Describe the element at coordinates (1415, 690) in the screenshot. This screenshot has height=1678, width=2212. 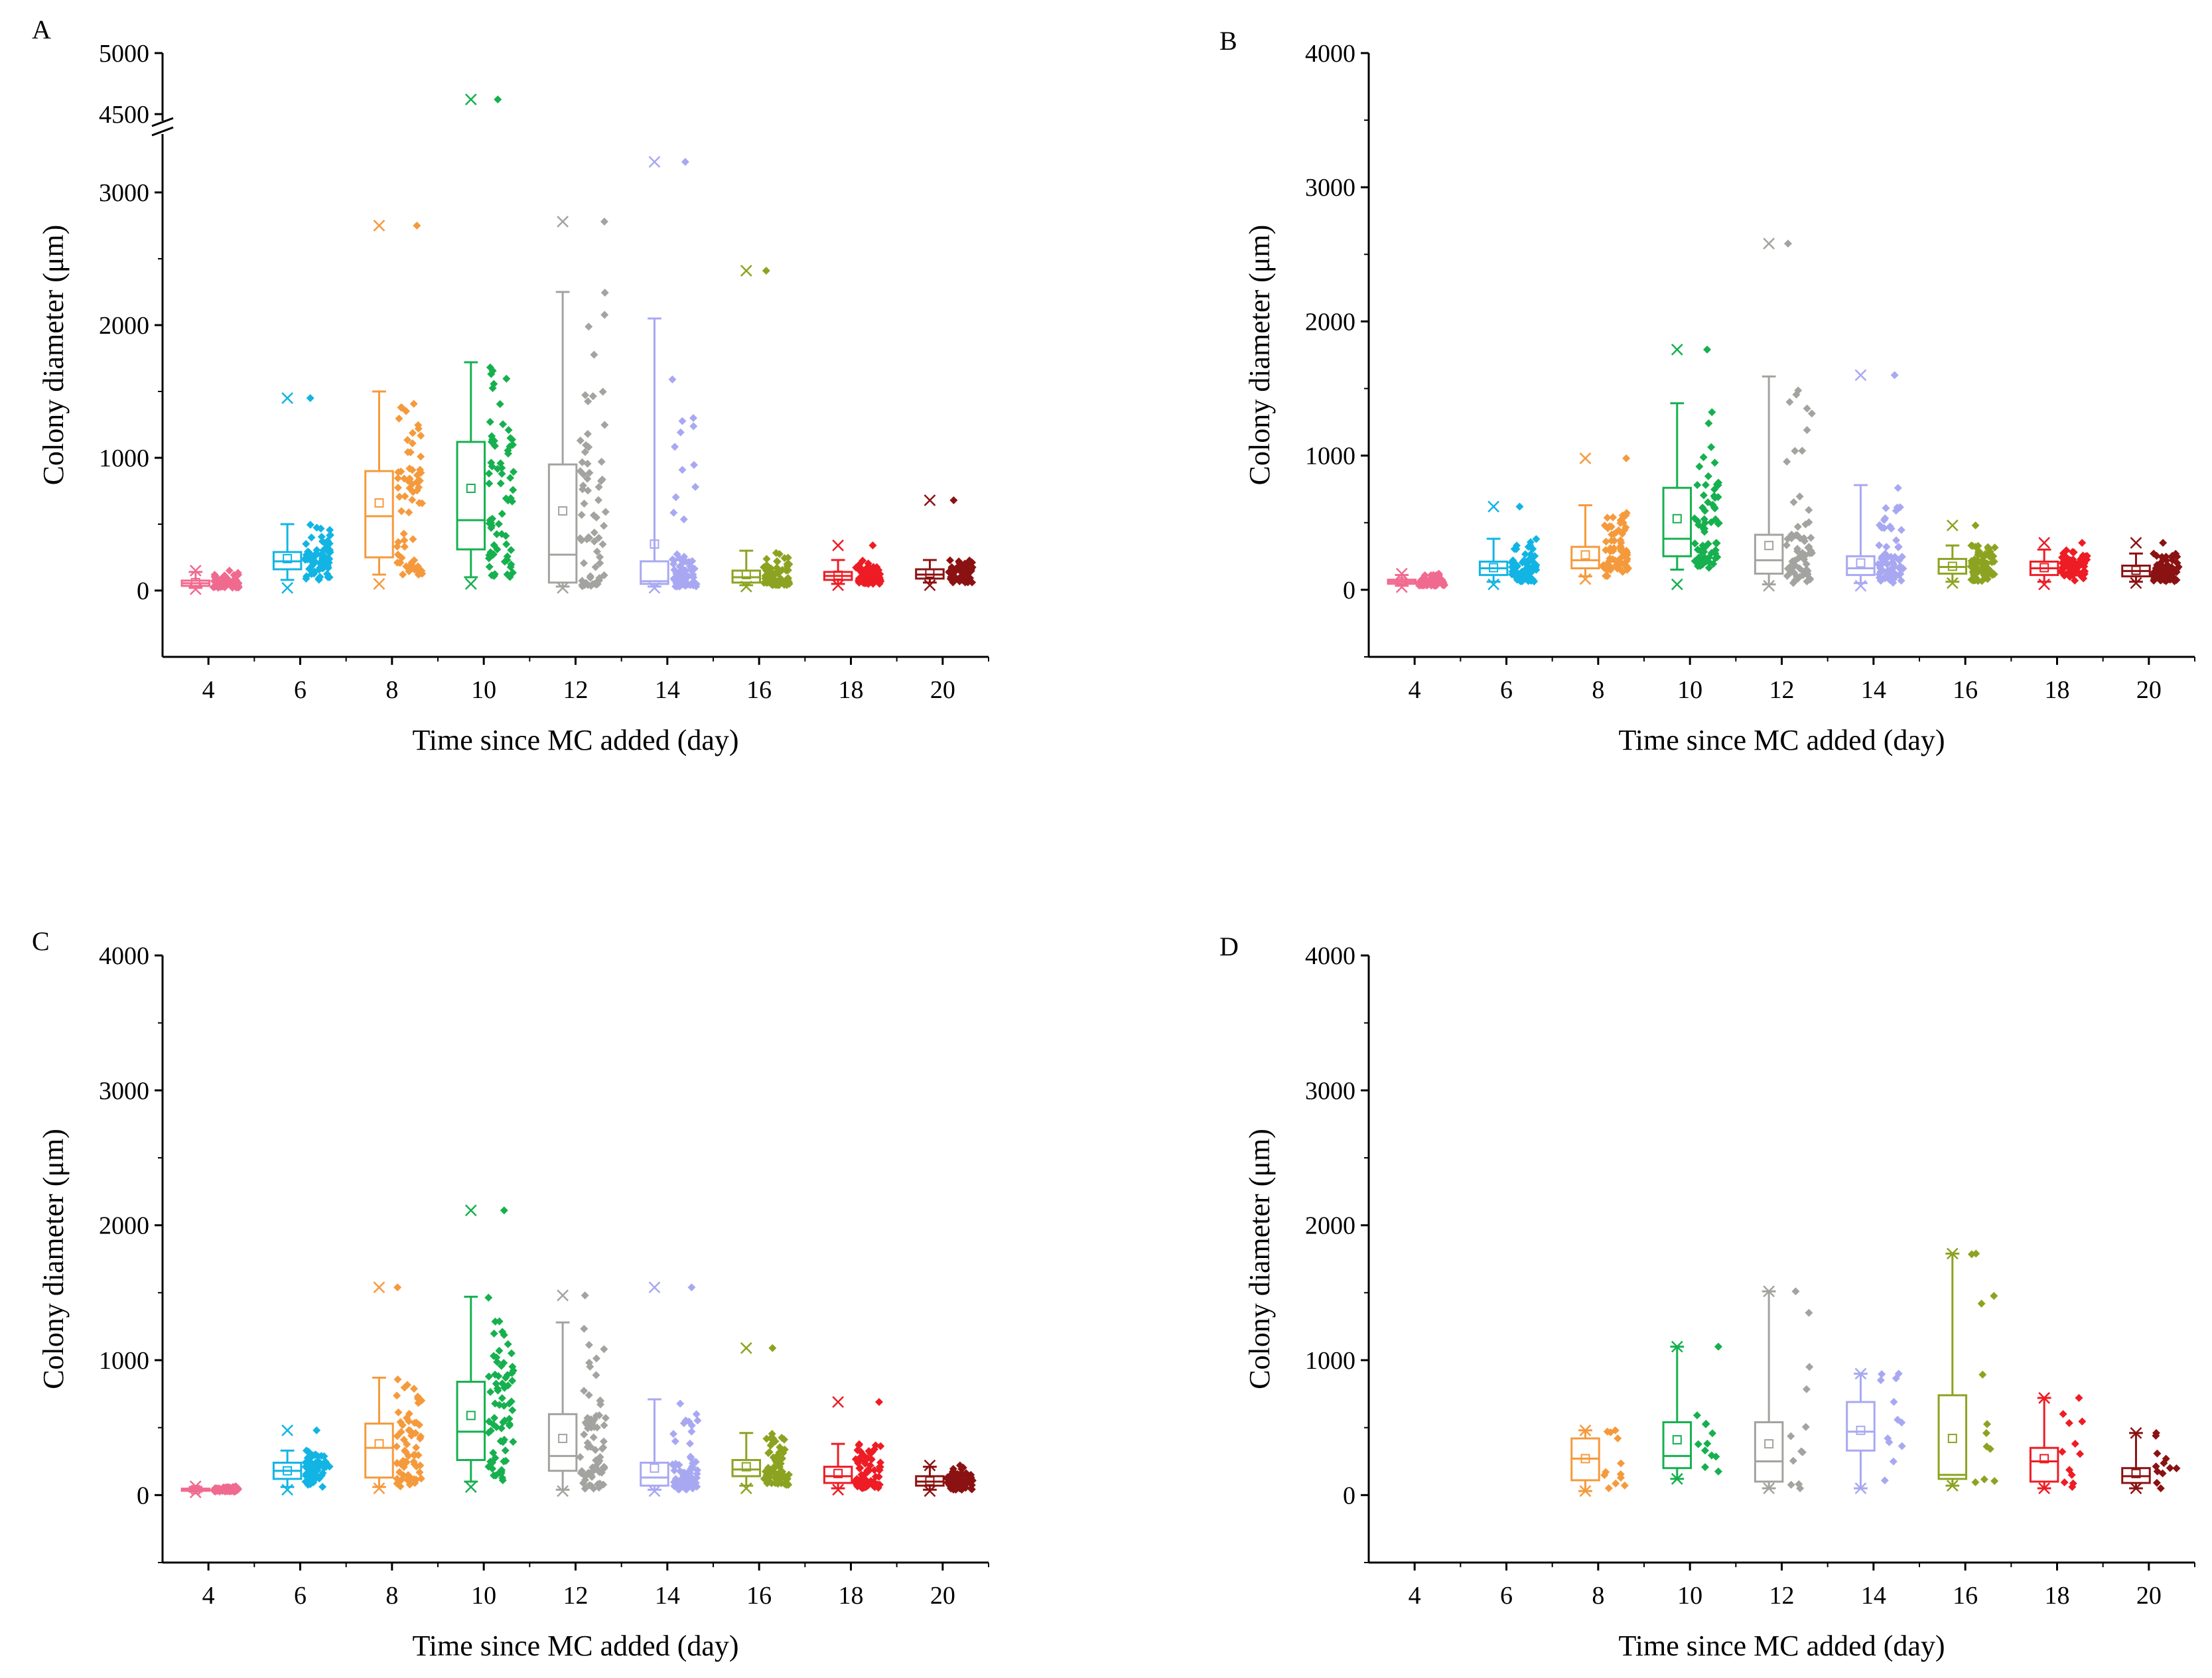
I see `x-tick-label: 4` at that location.